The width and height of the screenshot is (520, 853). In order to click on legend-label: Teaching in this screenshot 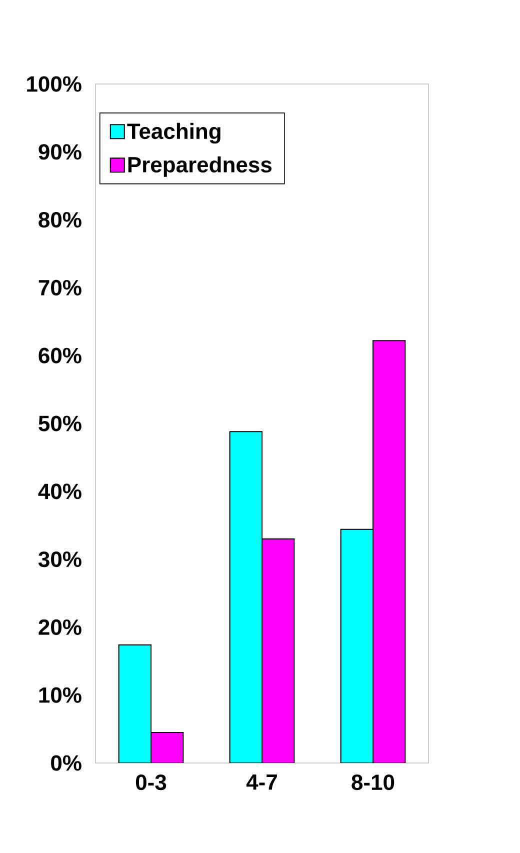, I will do `click(173, 133)`.